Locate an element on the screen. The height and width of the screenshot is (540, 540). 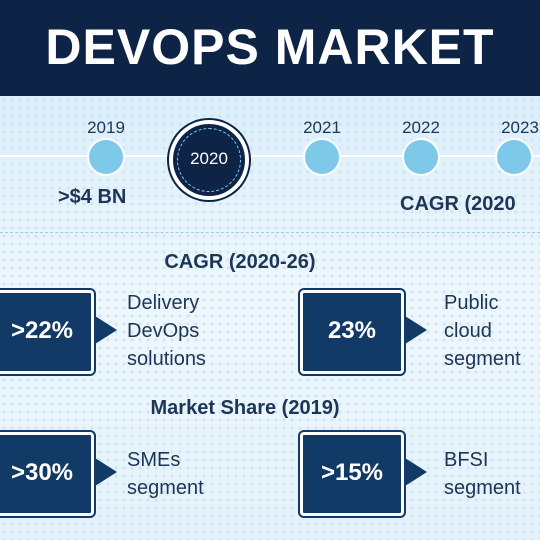
stat-value-public-cloud: 23% is located at coordinates (352, 330).